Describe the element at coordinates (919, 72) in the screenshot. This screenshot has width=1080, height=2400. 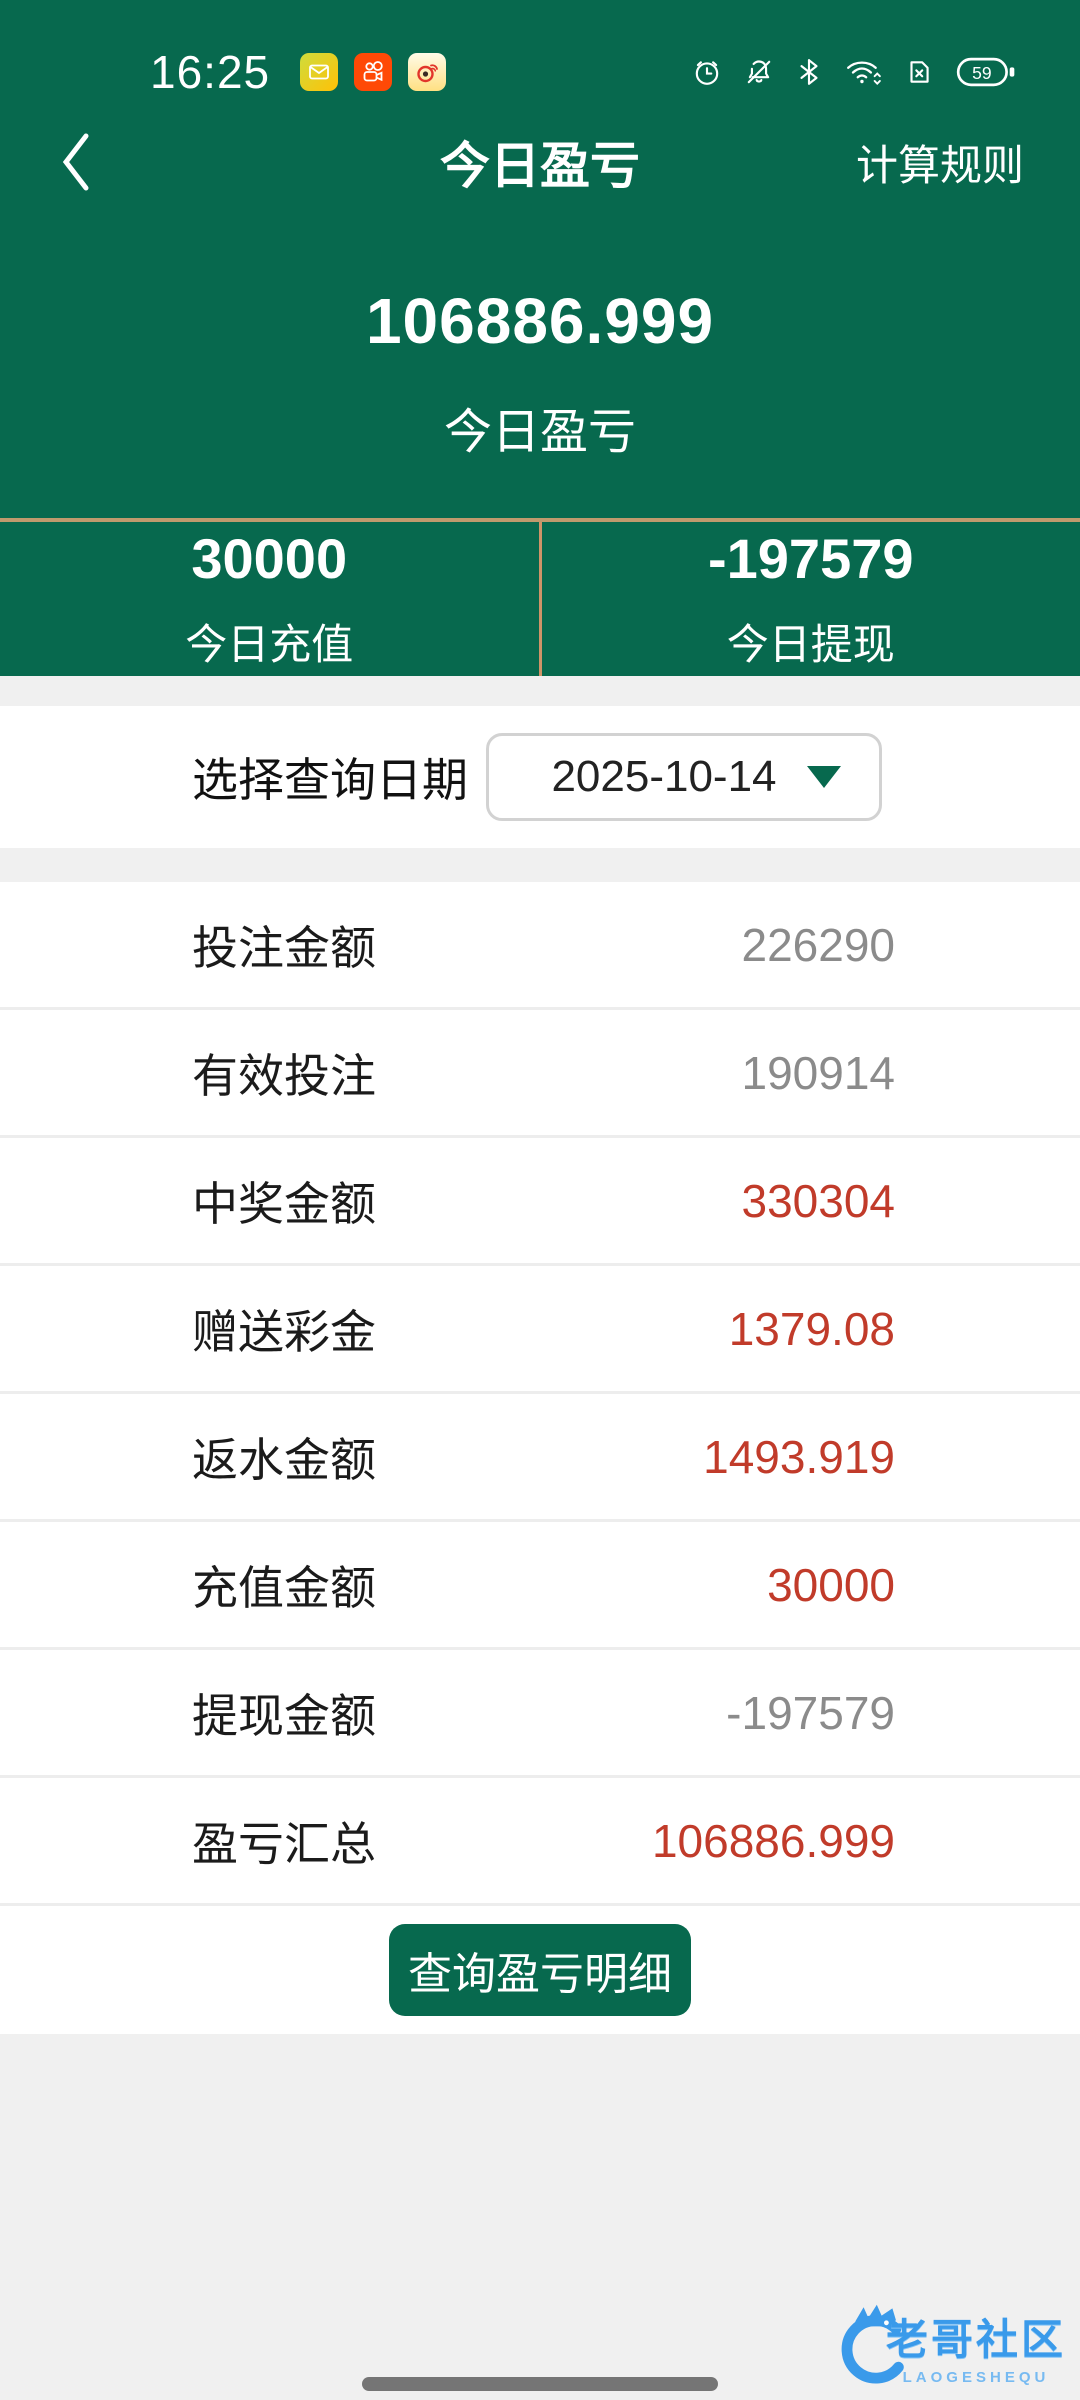
I see `sim-missing-icon` at that location.